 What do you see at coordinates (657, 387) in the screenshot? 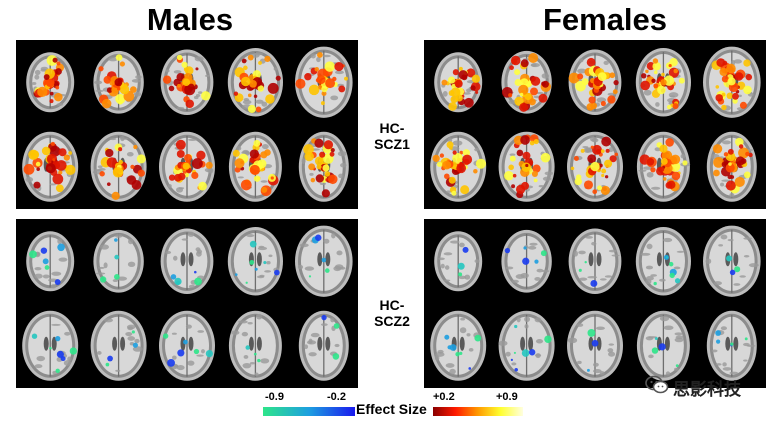
I see `wechat-icon` at bounding box center [657, 387].